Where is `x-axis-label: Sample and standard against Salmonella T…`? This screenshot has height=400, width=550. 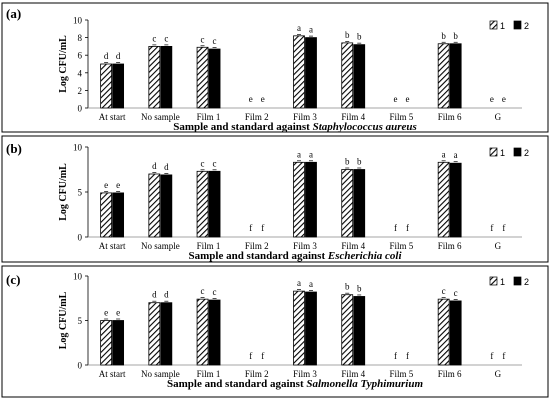
x-axis-label: Sample and standard against Salmonella T… is located at coordinates (295, 384).